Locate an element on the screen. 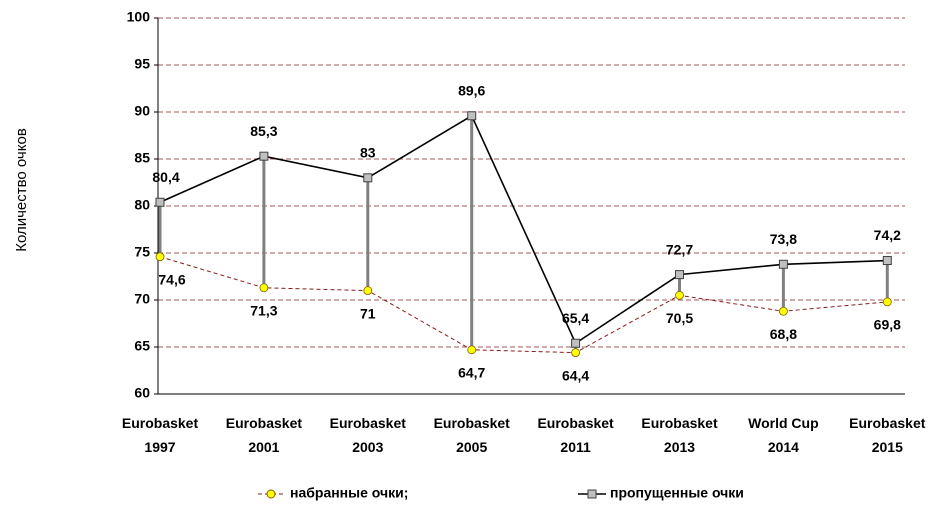 The width and height of the screenshot is (937, 512). x-tick-label: Eurobasket 2013 is located at coordinates (679, 435).